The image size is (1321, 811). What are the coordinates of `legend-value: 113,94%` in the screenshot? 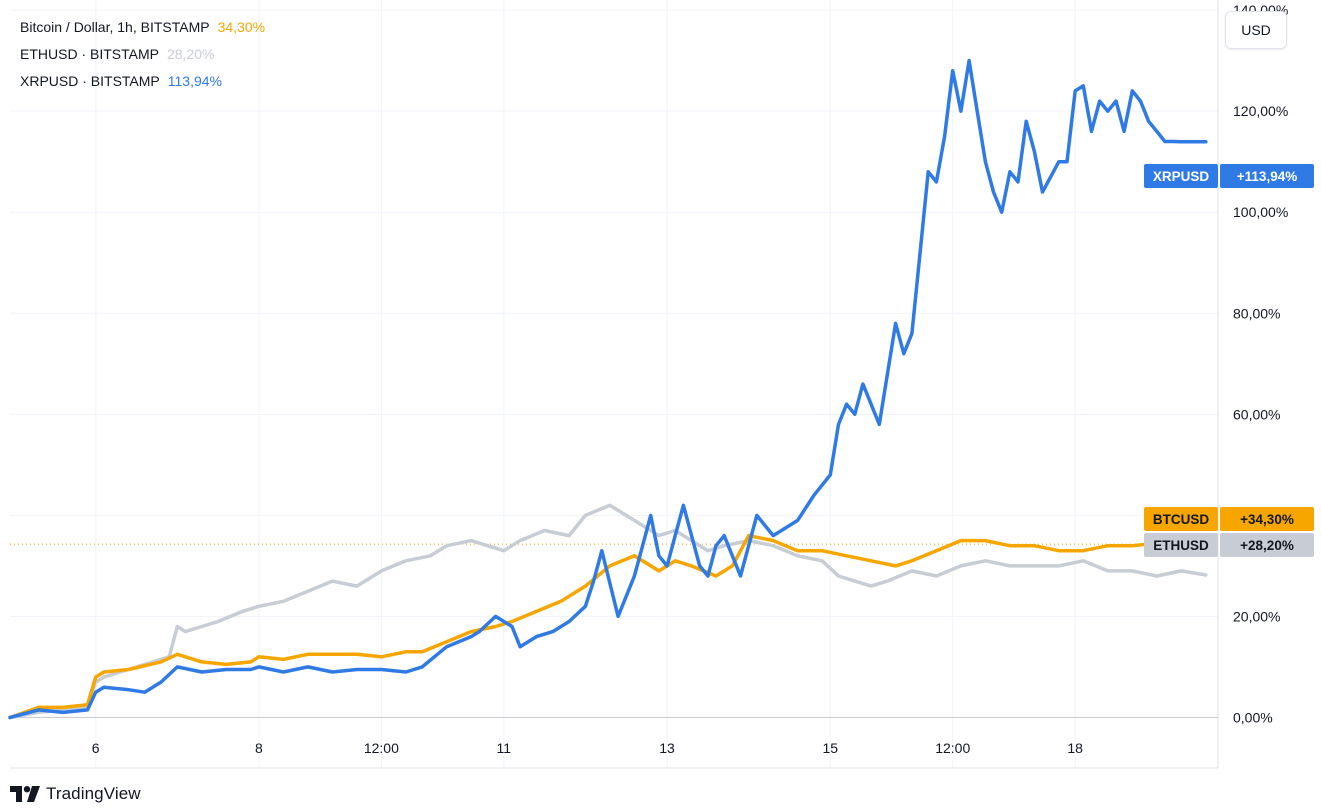 It's located at (194, 81).